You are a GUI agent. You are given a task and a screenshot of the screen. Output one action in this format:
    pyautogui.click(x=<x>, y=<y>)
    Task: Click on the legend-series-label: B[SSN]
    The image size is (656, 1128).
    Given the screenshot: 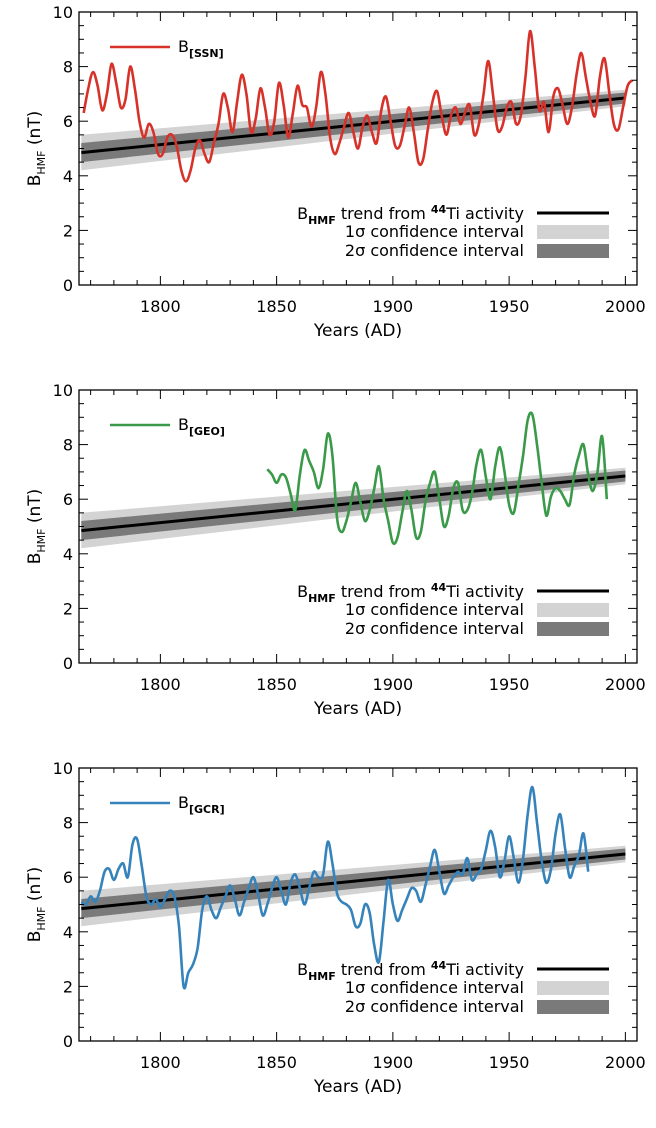 What is the action you would take?
    pyautogui.click(x=201, y=48)
    